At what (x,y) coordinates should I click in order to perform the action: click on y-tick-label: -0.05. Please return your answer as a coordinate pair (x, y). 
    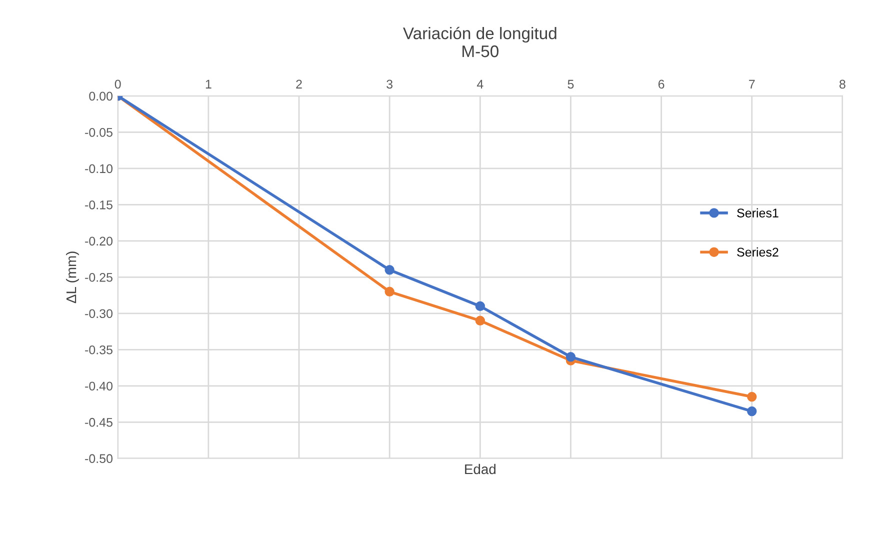
    Looking at the image, I should click on (98, 132).